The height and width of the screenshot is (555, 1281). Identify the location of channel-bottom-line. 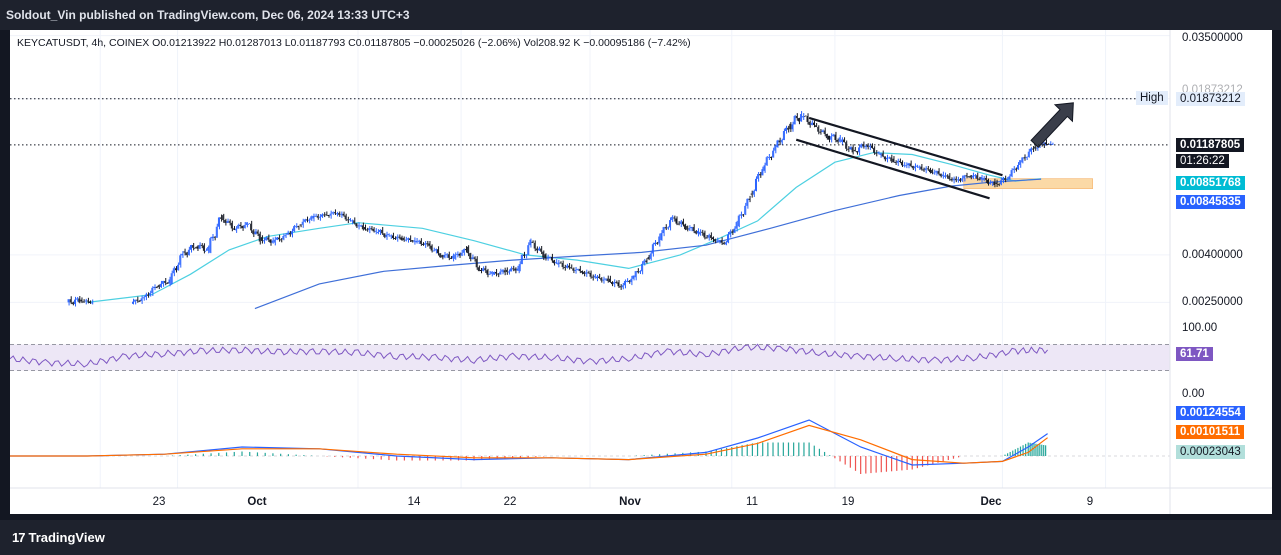
(892, 169).